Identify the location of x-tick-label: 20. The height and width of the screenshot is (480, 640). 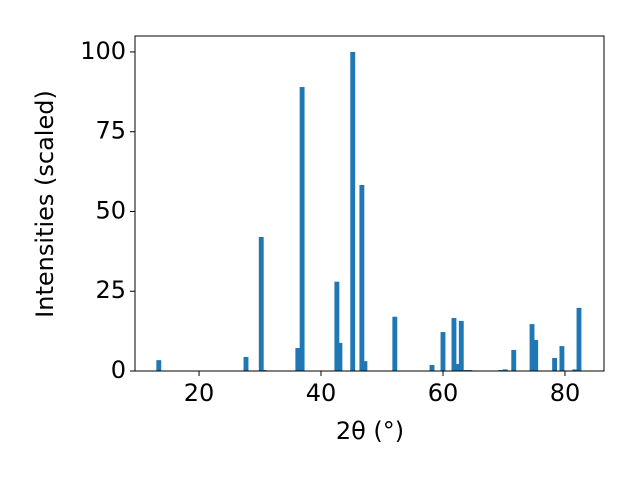
(199, 393).